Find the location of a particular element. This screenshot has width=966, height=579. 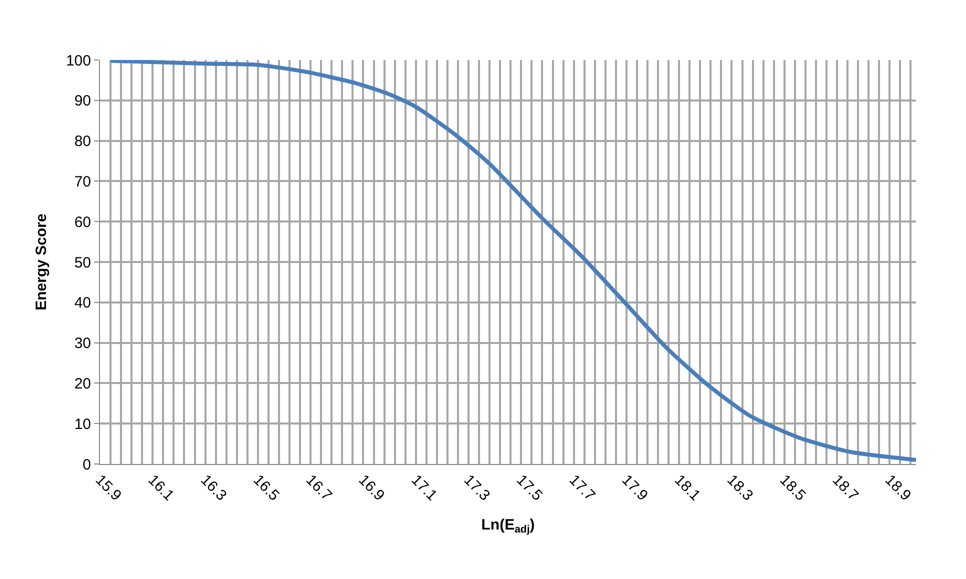

y-axis-title: Energy Score is located at coordinates (41, 262).